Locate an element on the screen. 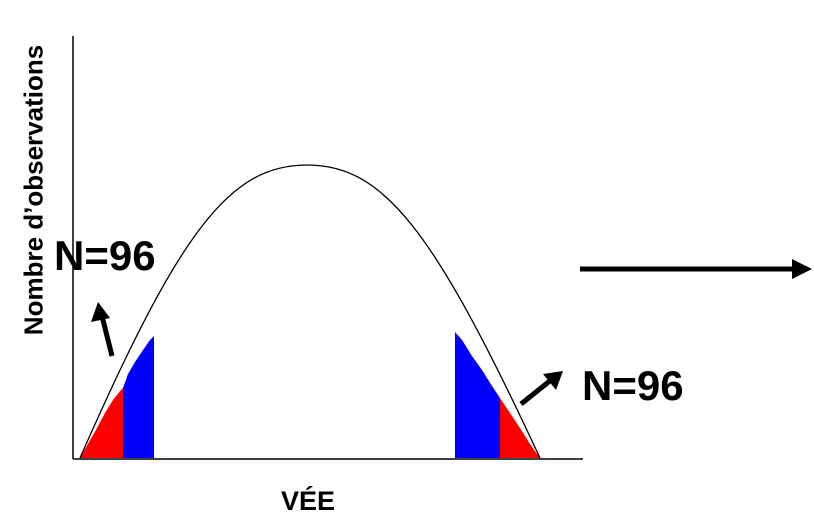 This screenshot has width=814, height=530. right-tail-inner-region is located at coordinates (477, 395).